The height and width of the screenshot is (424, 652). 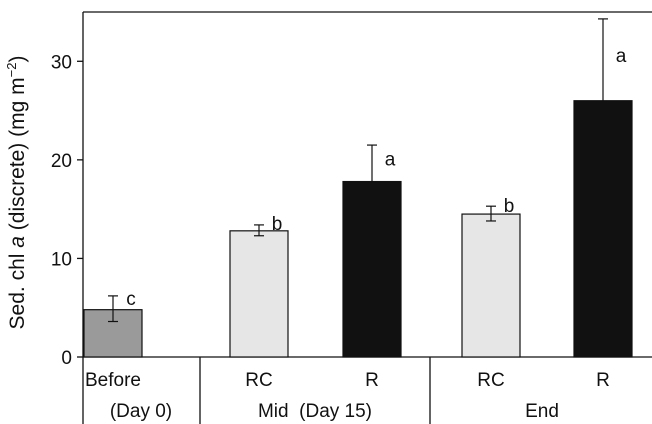 What do you see at coordinates (113, 380) in the screenshot?
I see `x-tick-label: Before` at bounding box center [113, 380].